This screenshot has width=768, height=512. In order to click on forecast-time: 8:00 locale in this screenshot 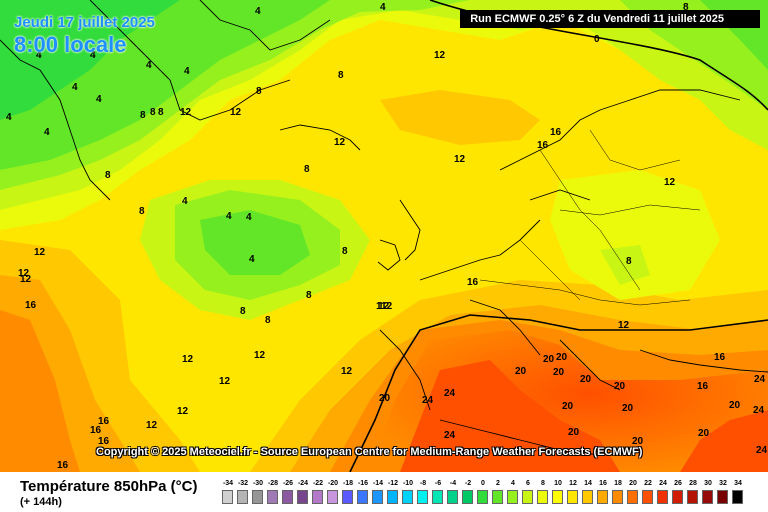, I will do `click(70, 44)`.